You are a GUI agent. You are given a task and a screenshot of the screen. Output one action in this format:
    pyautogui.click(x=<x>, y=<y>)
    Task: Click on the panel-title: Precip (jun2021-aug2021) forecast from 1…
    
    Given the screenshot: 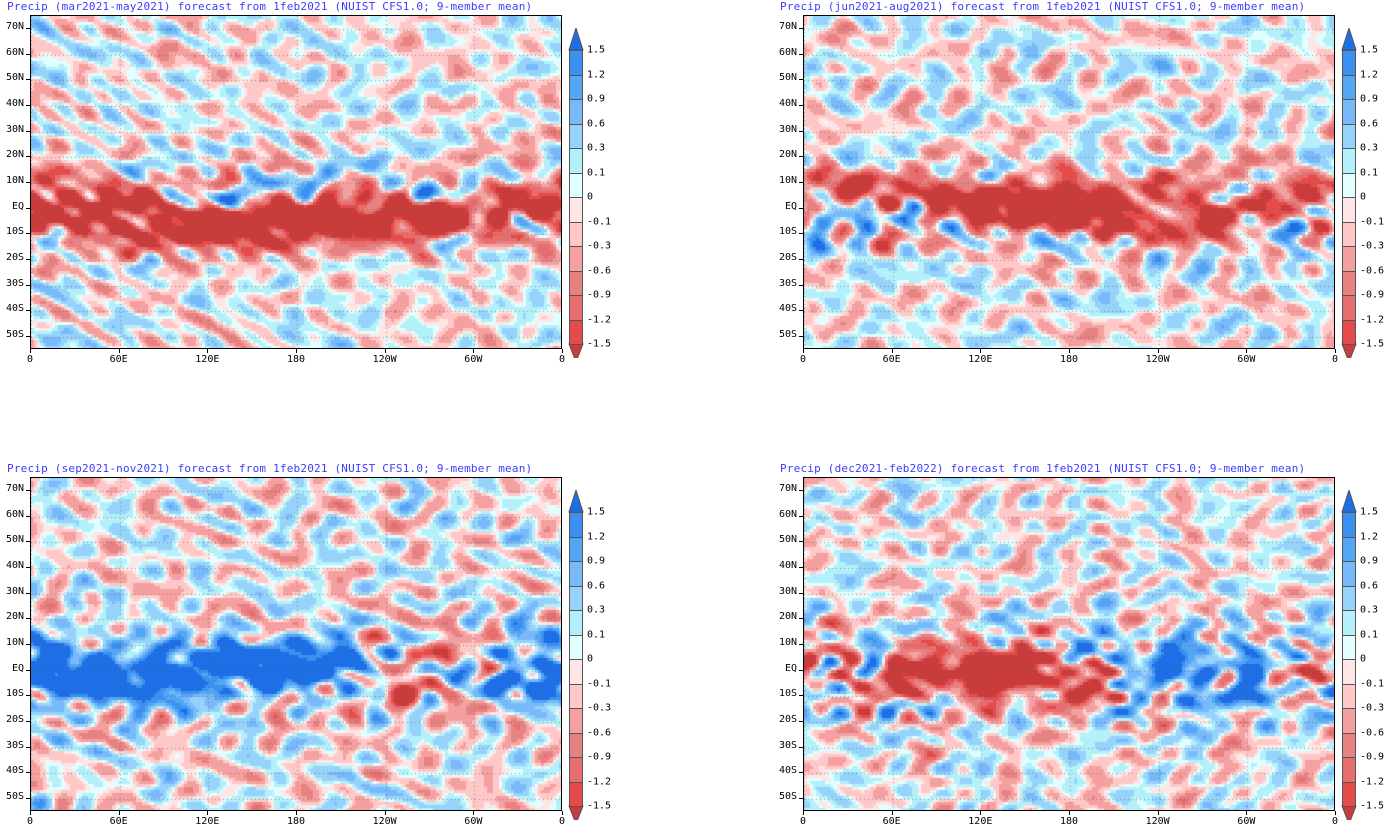 What is the action you would take?
    pyautogui.click(x=1043, y=6)
    